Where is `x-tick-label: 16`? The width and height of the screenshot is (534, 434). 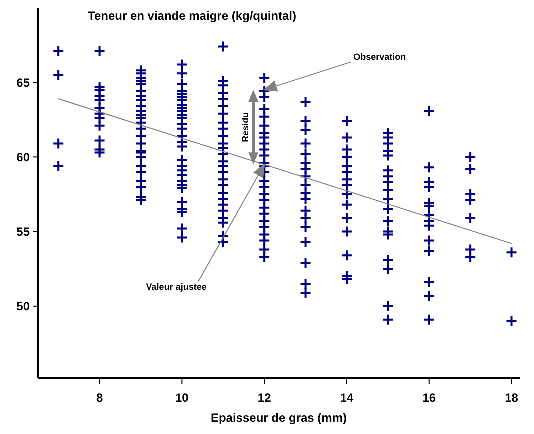
x-tick-label: 16 is located at coordinates (429, 398).